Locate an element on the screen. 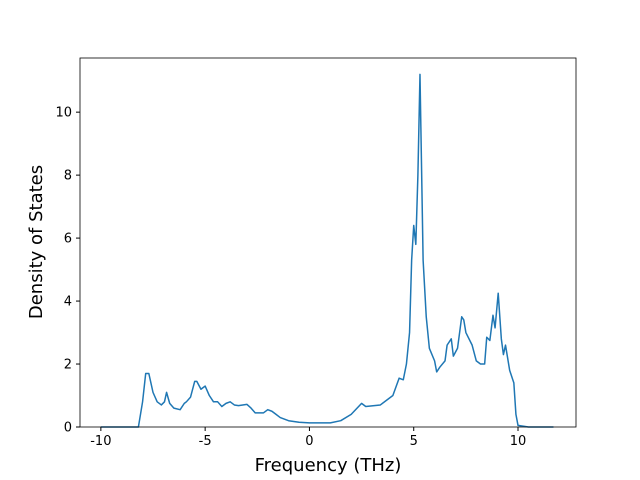 This screenshot has width=640, height=480. x-tick-label: -5 is located at coordinates (205, 441).